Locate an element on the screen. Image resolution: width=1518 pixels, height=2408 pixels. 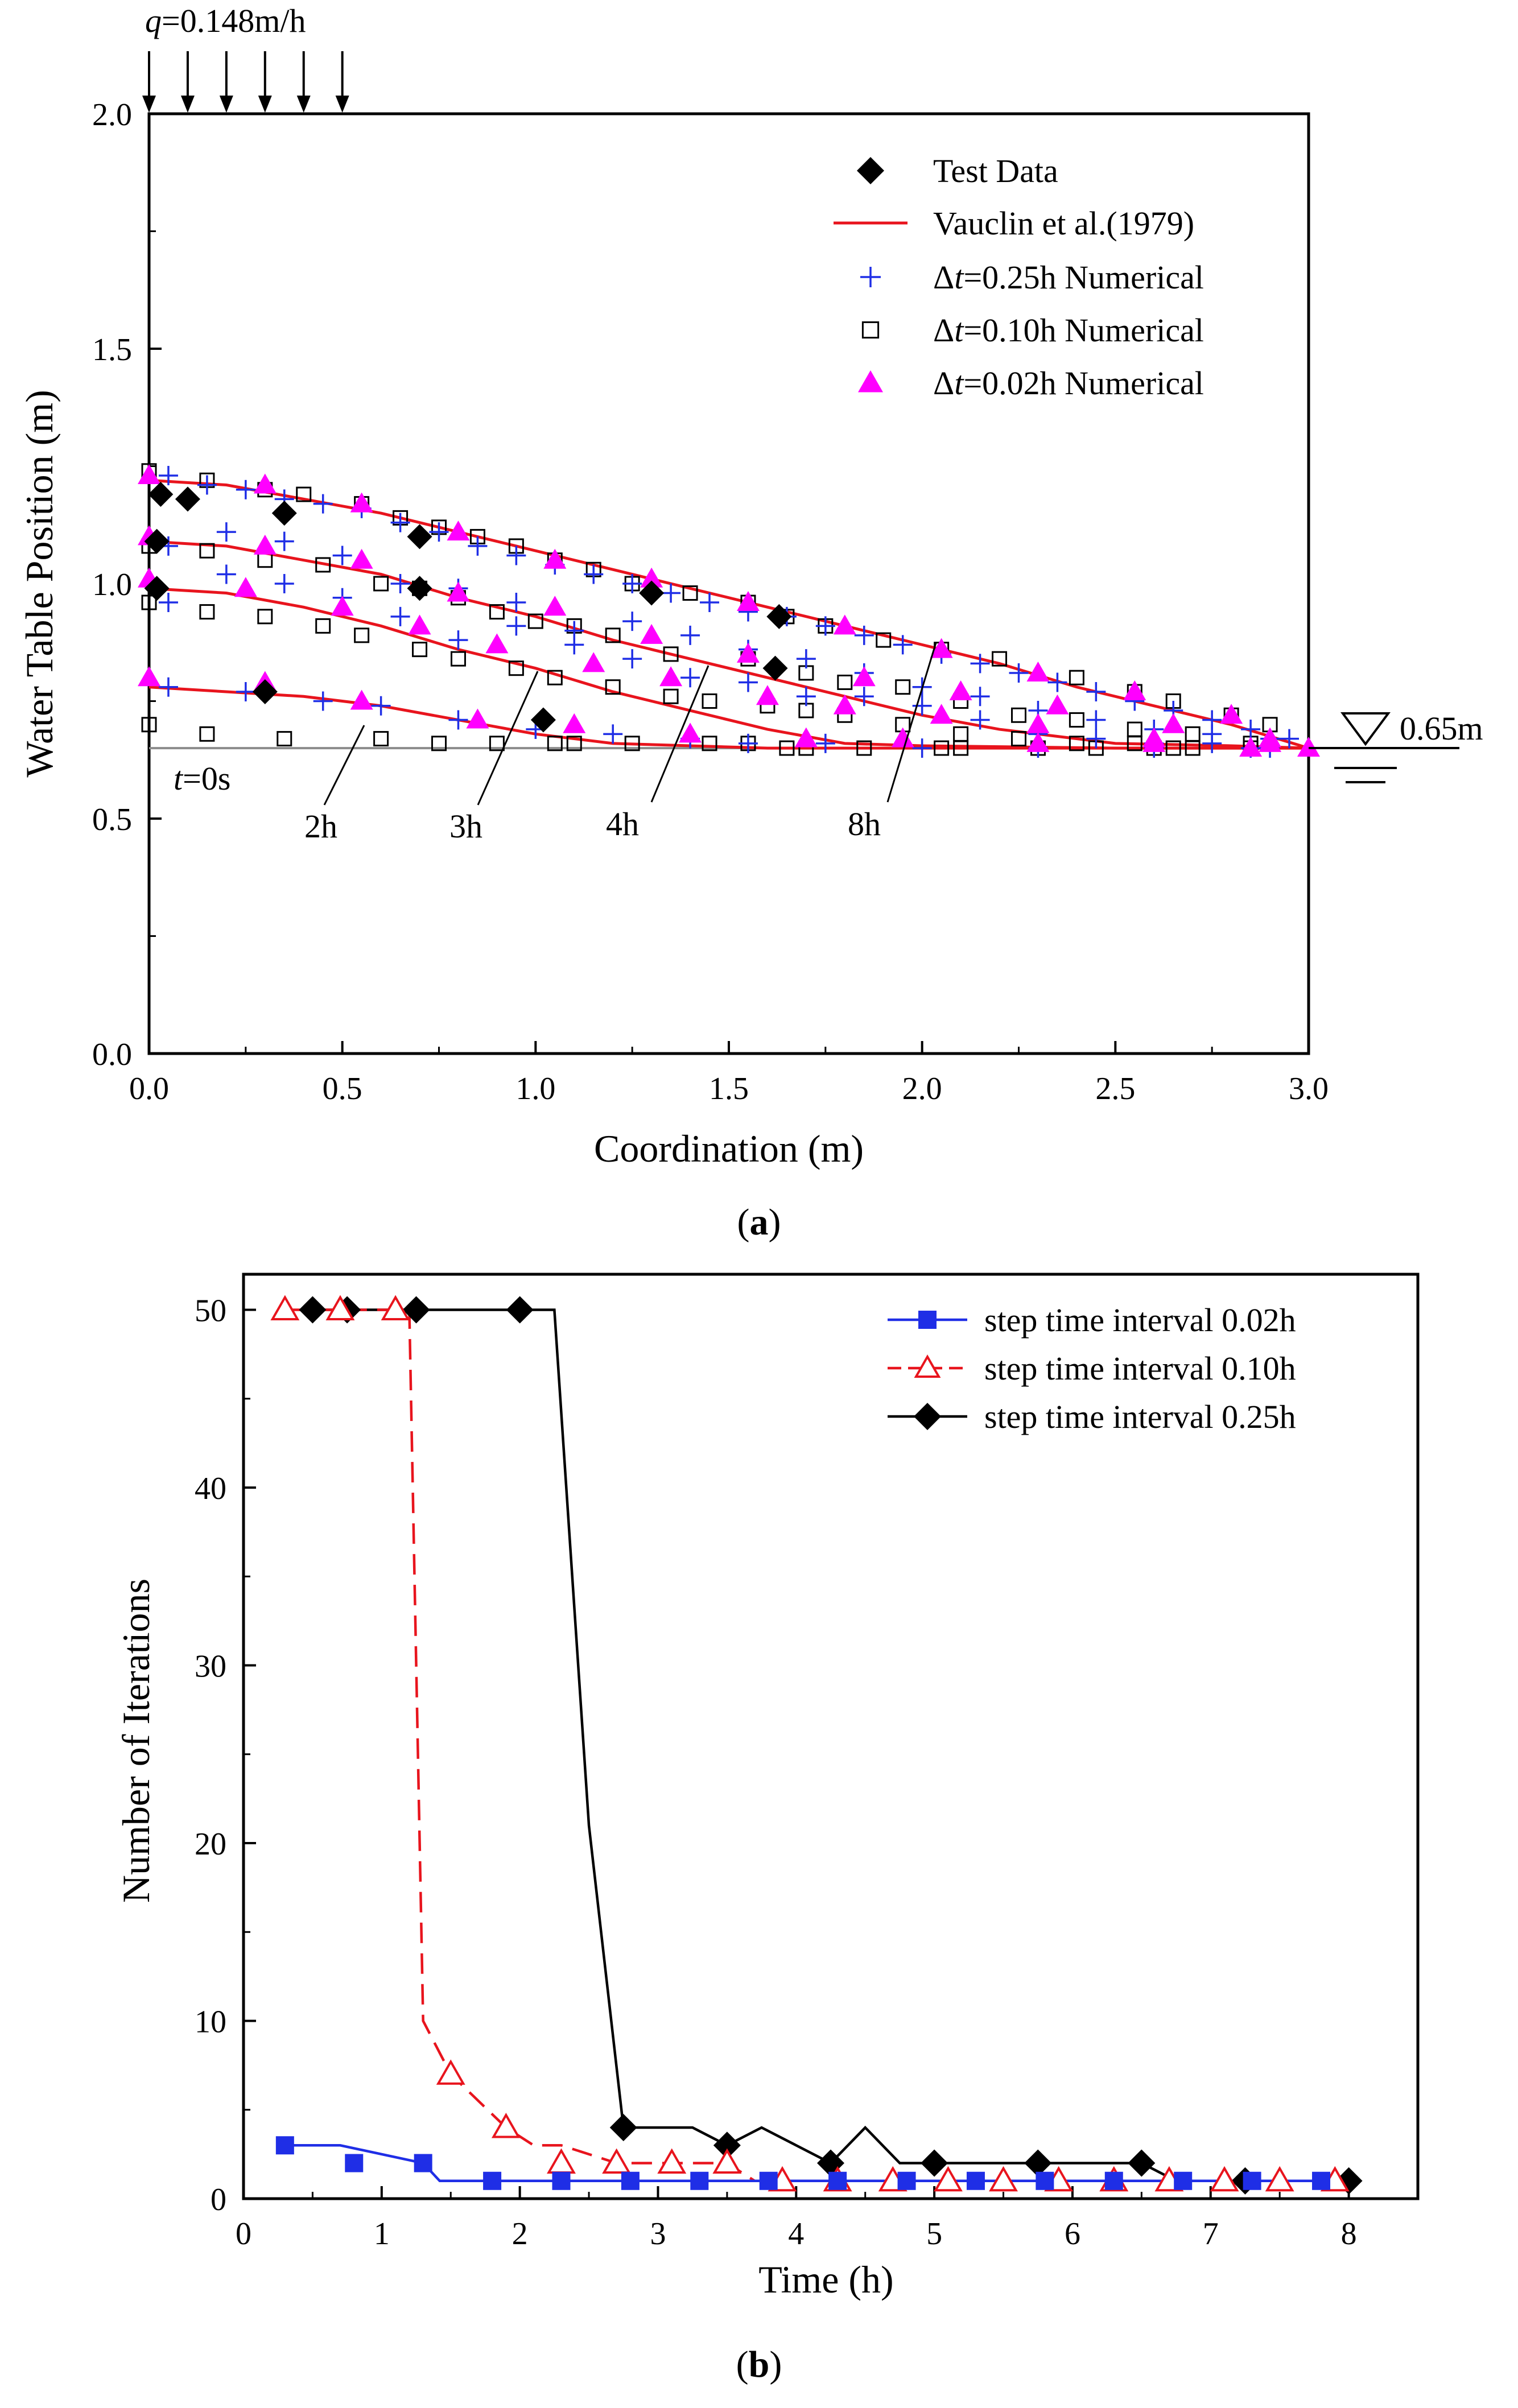
y-tick-label-b: 10 is located at coordinates (210, 2022).